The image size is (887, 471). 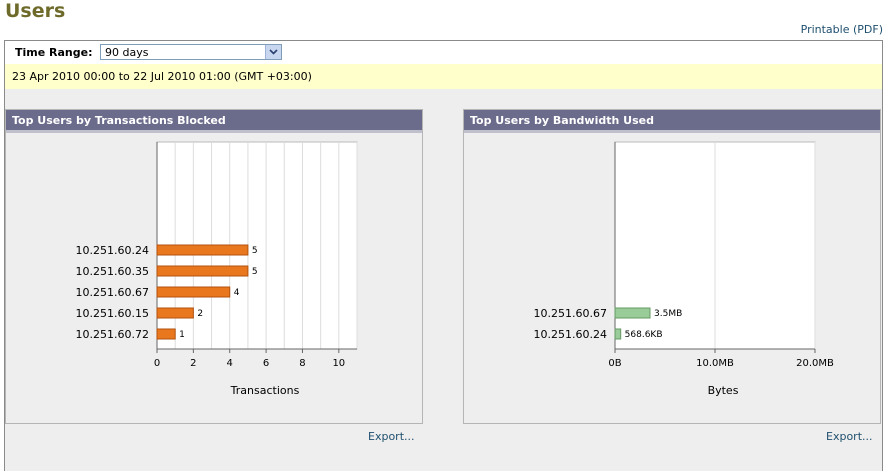 What do you see at coordinates (723, 390) in the screenshot?
I see `x-axis-label: Bytes` at bounding box center [723, 390].